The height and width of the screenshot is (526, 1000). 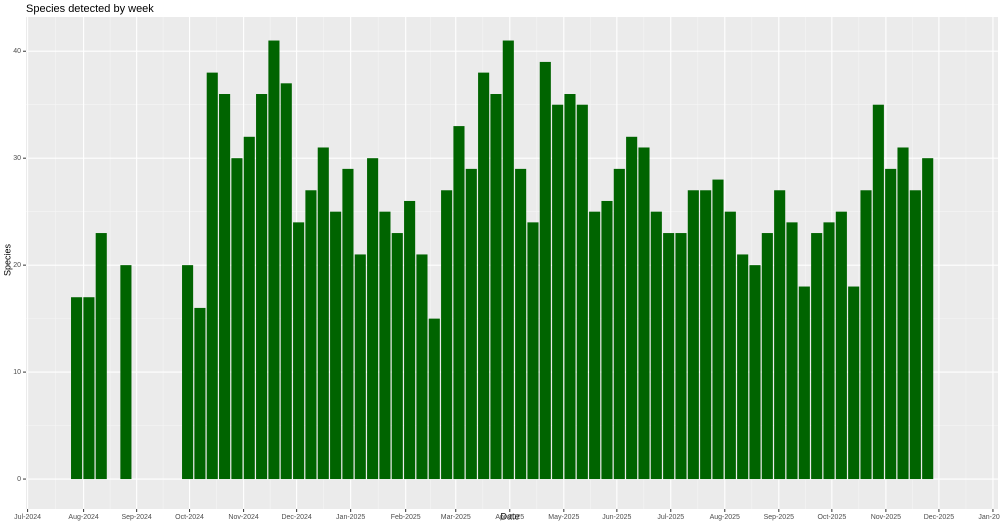 What do you see at coordinates (17, 51) in the screenshot?
I see `y-tick-label: 40` at bounding box center [17, 51].